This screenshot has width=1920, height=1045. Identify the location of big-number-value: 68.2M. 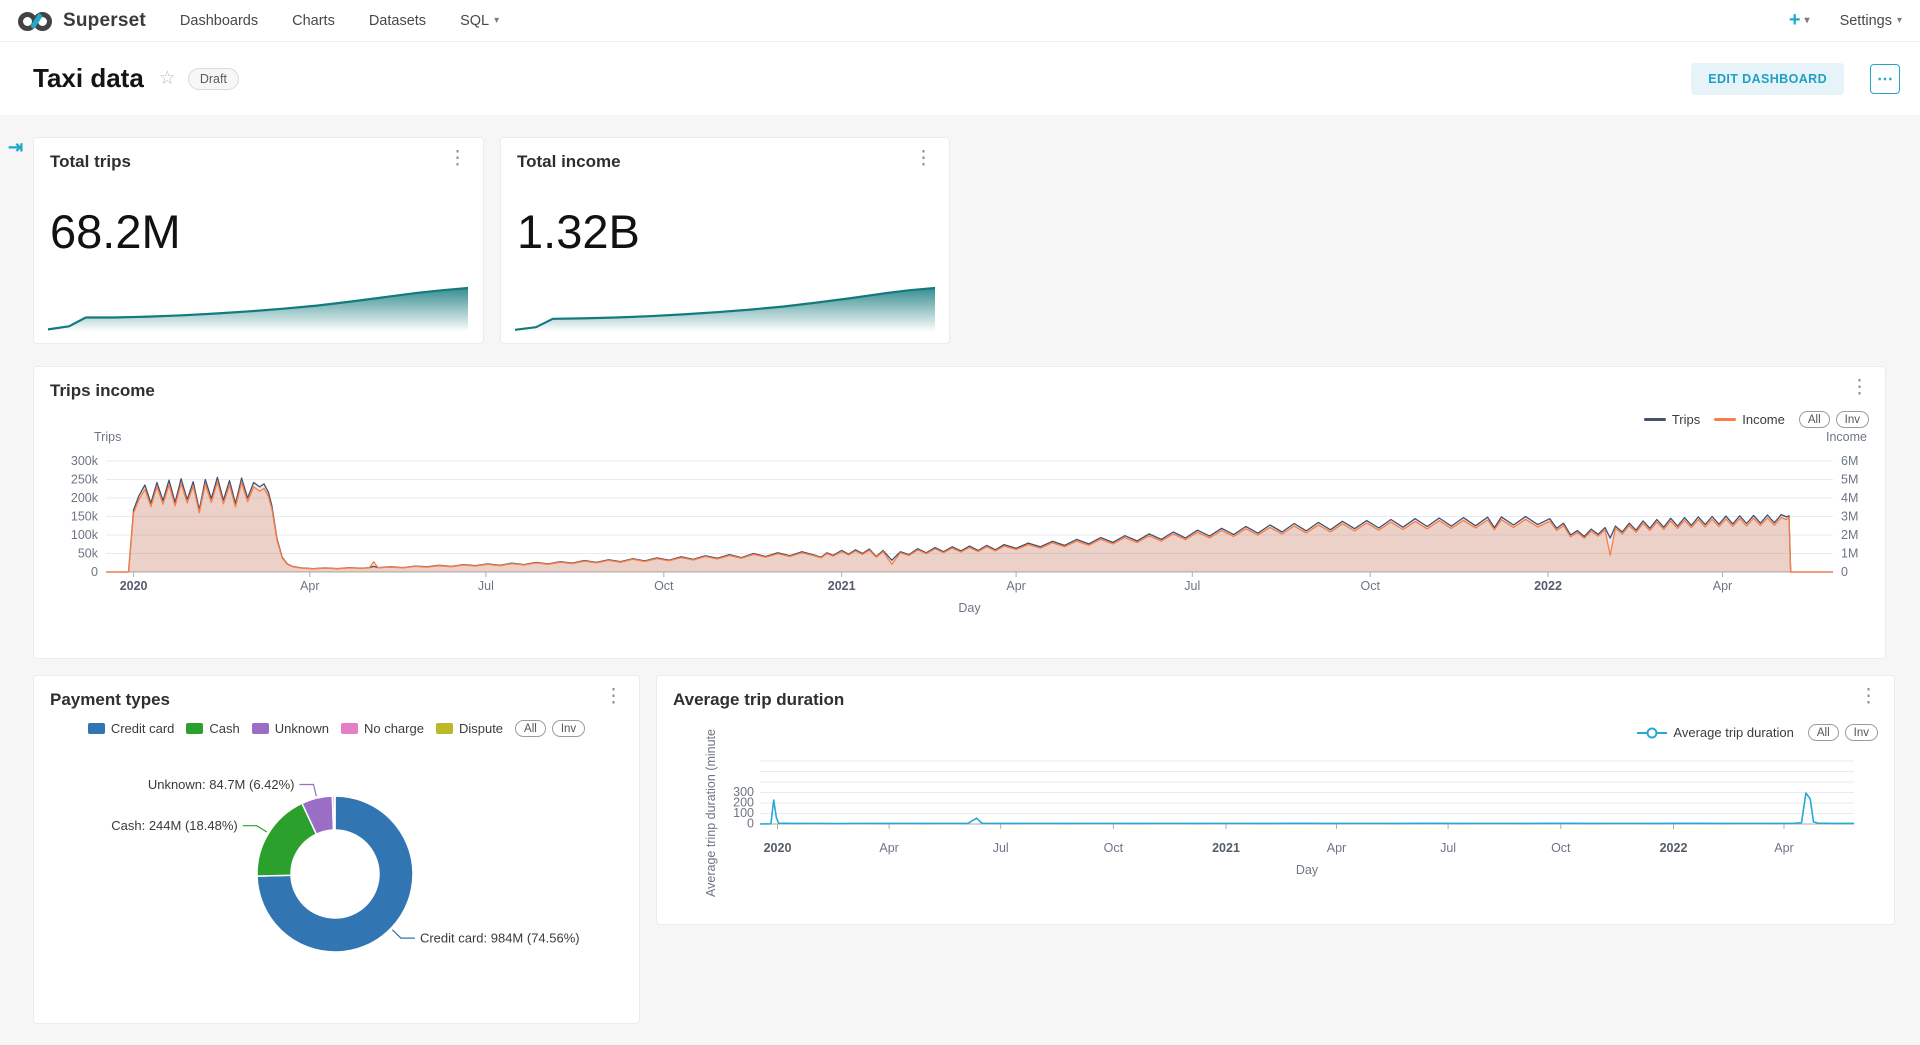
(115, 231).